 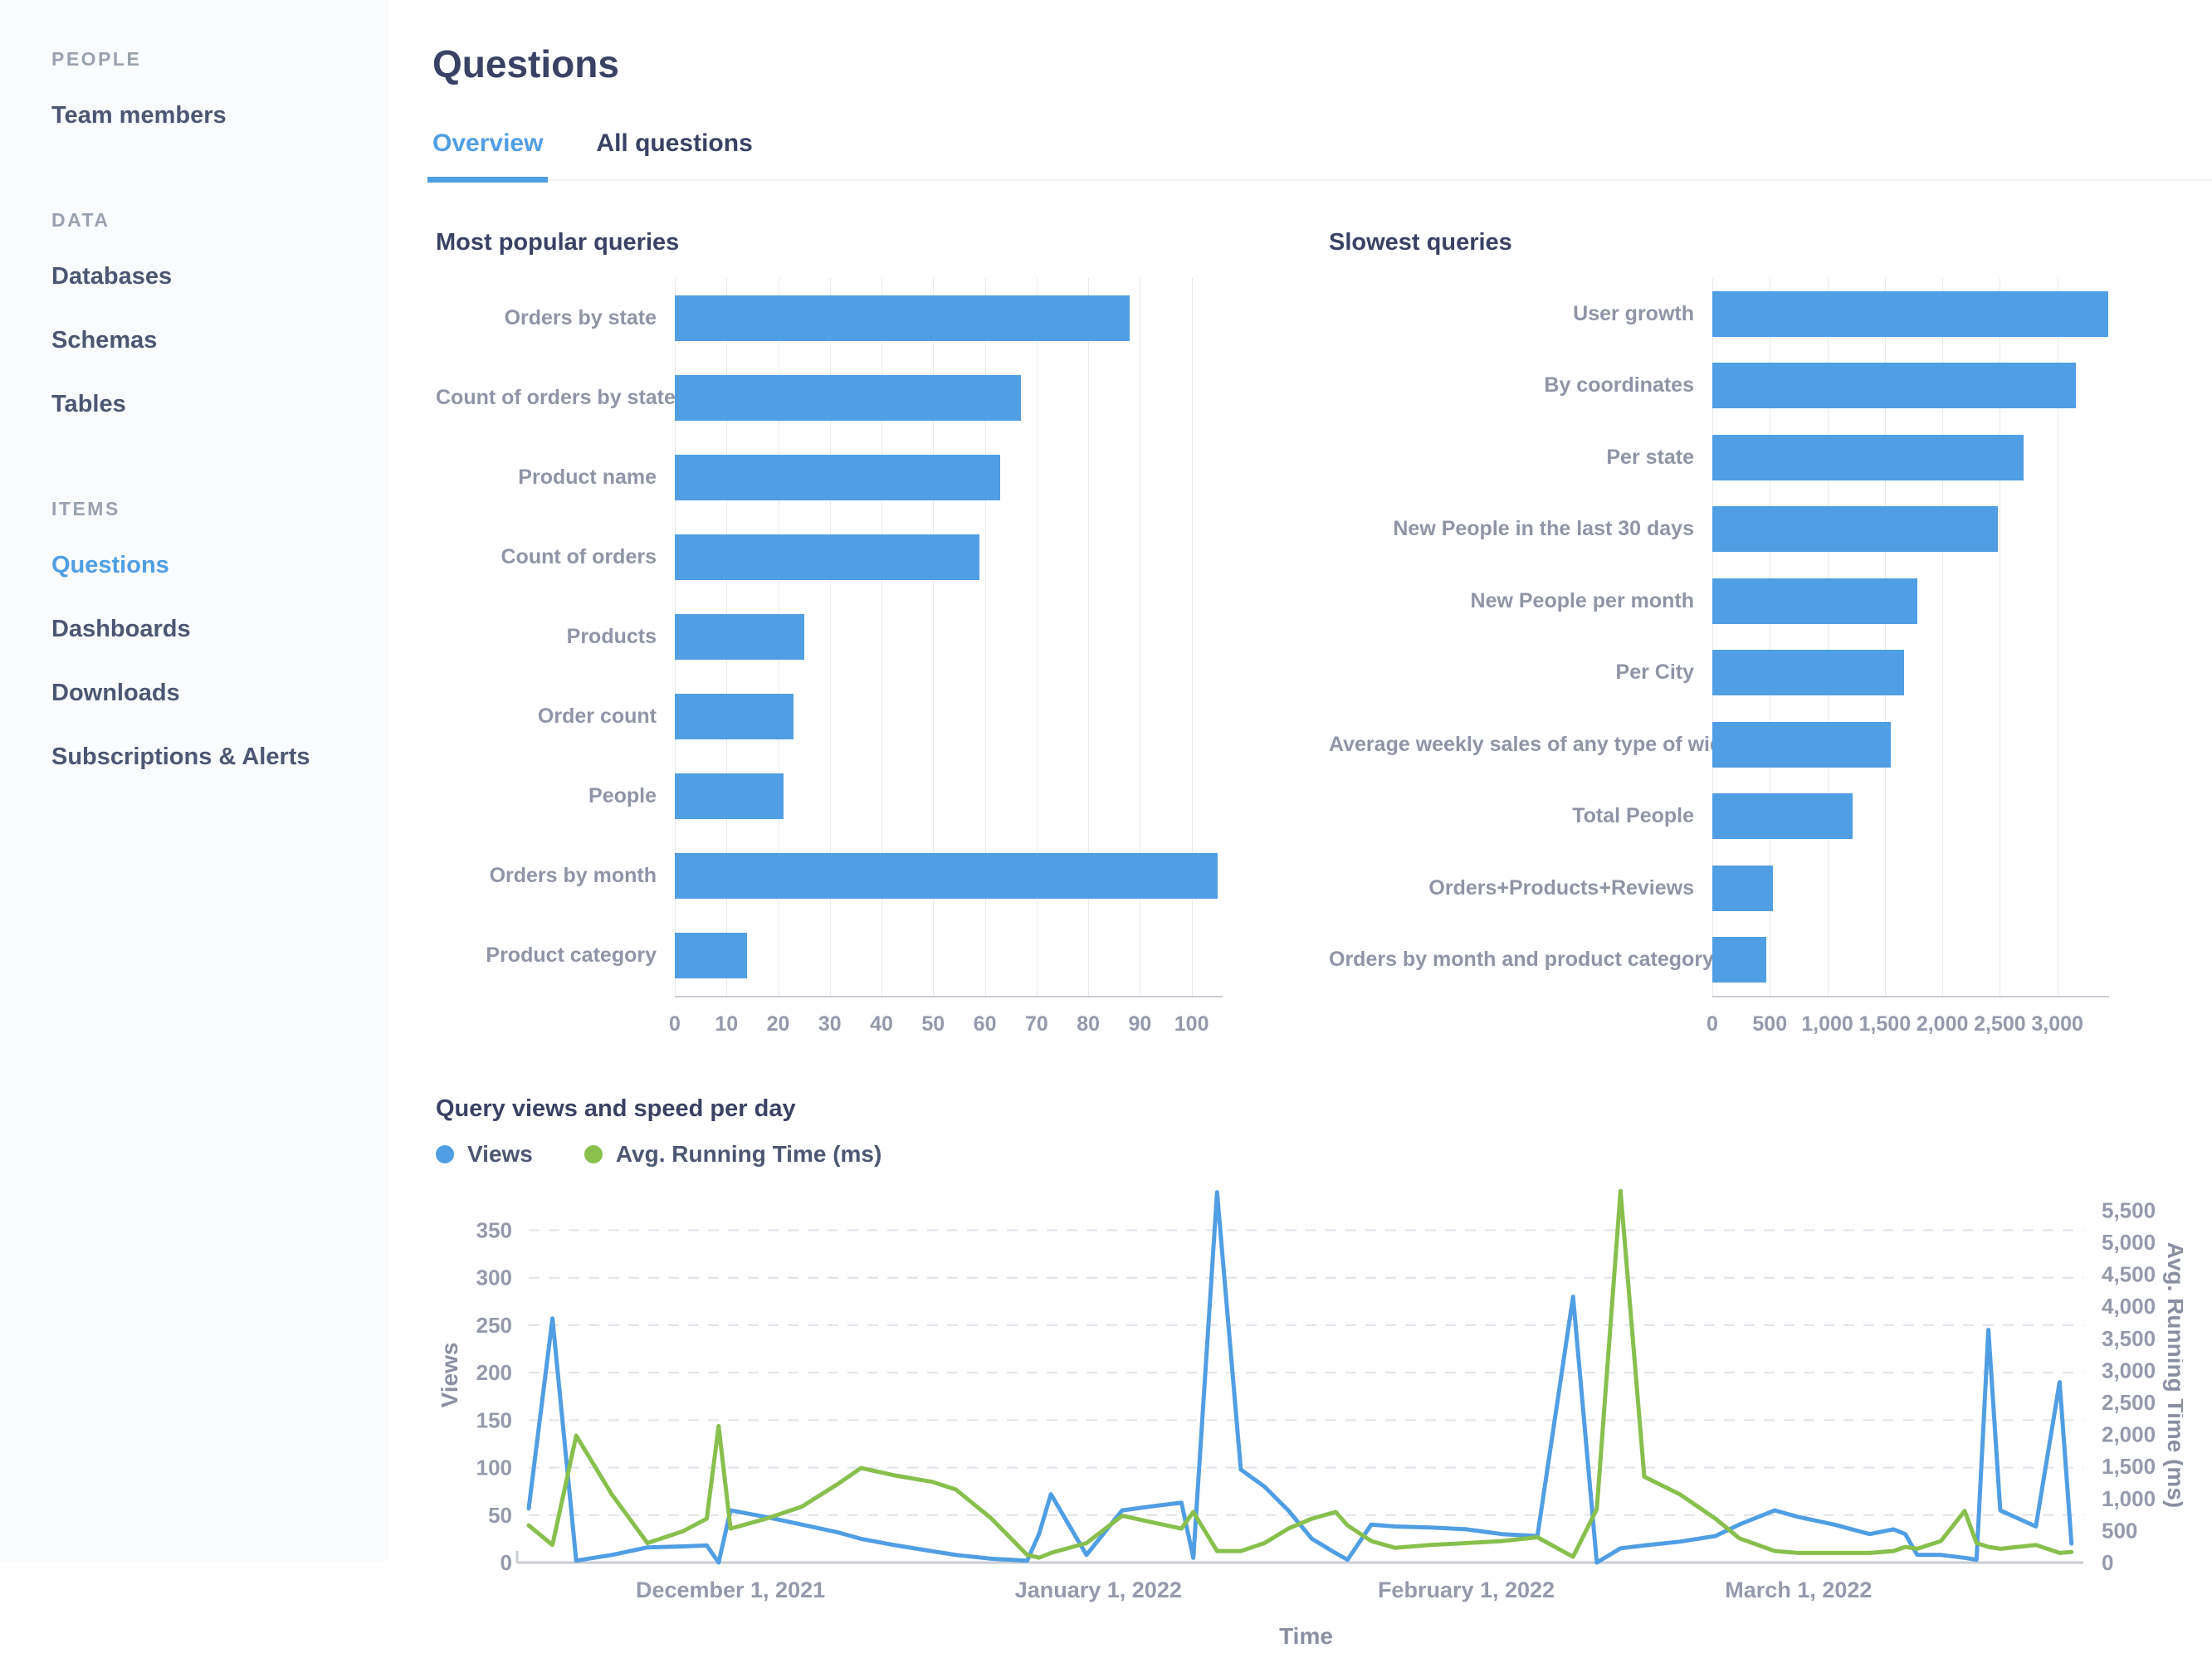 What do you see at coordinates (1466, 1590) in the screenshot?
I see `chart-text: February 1, 2022` at bounding box center [1466, 1590].